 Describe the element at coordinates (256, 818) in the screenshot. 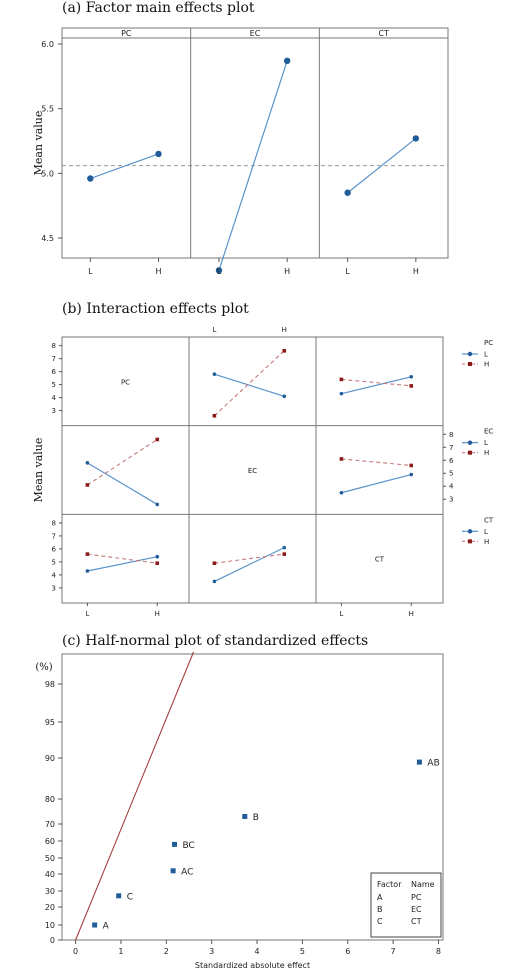

I see `effect-label: B` at that location.